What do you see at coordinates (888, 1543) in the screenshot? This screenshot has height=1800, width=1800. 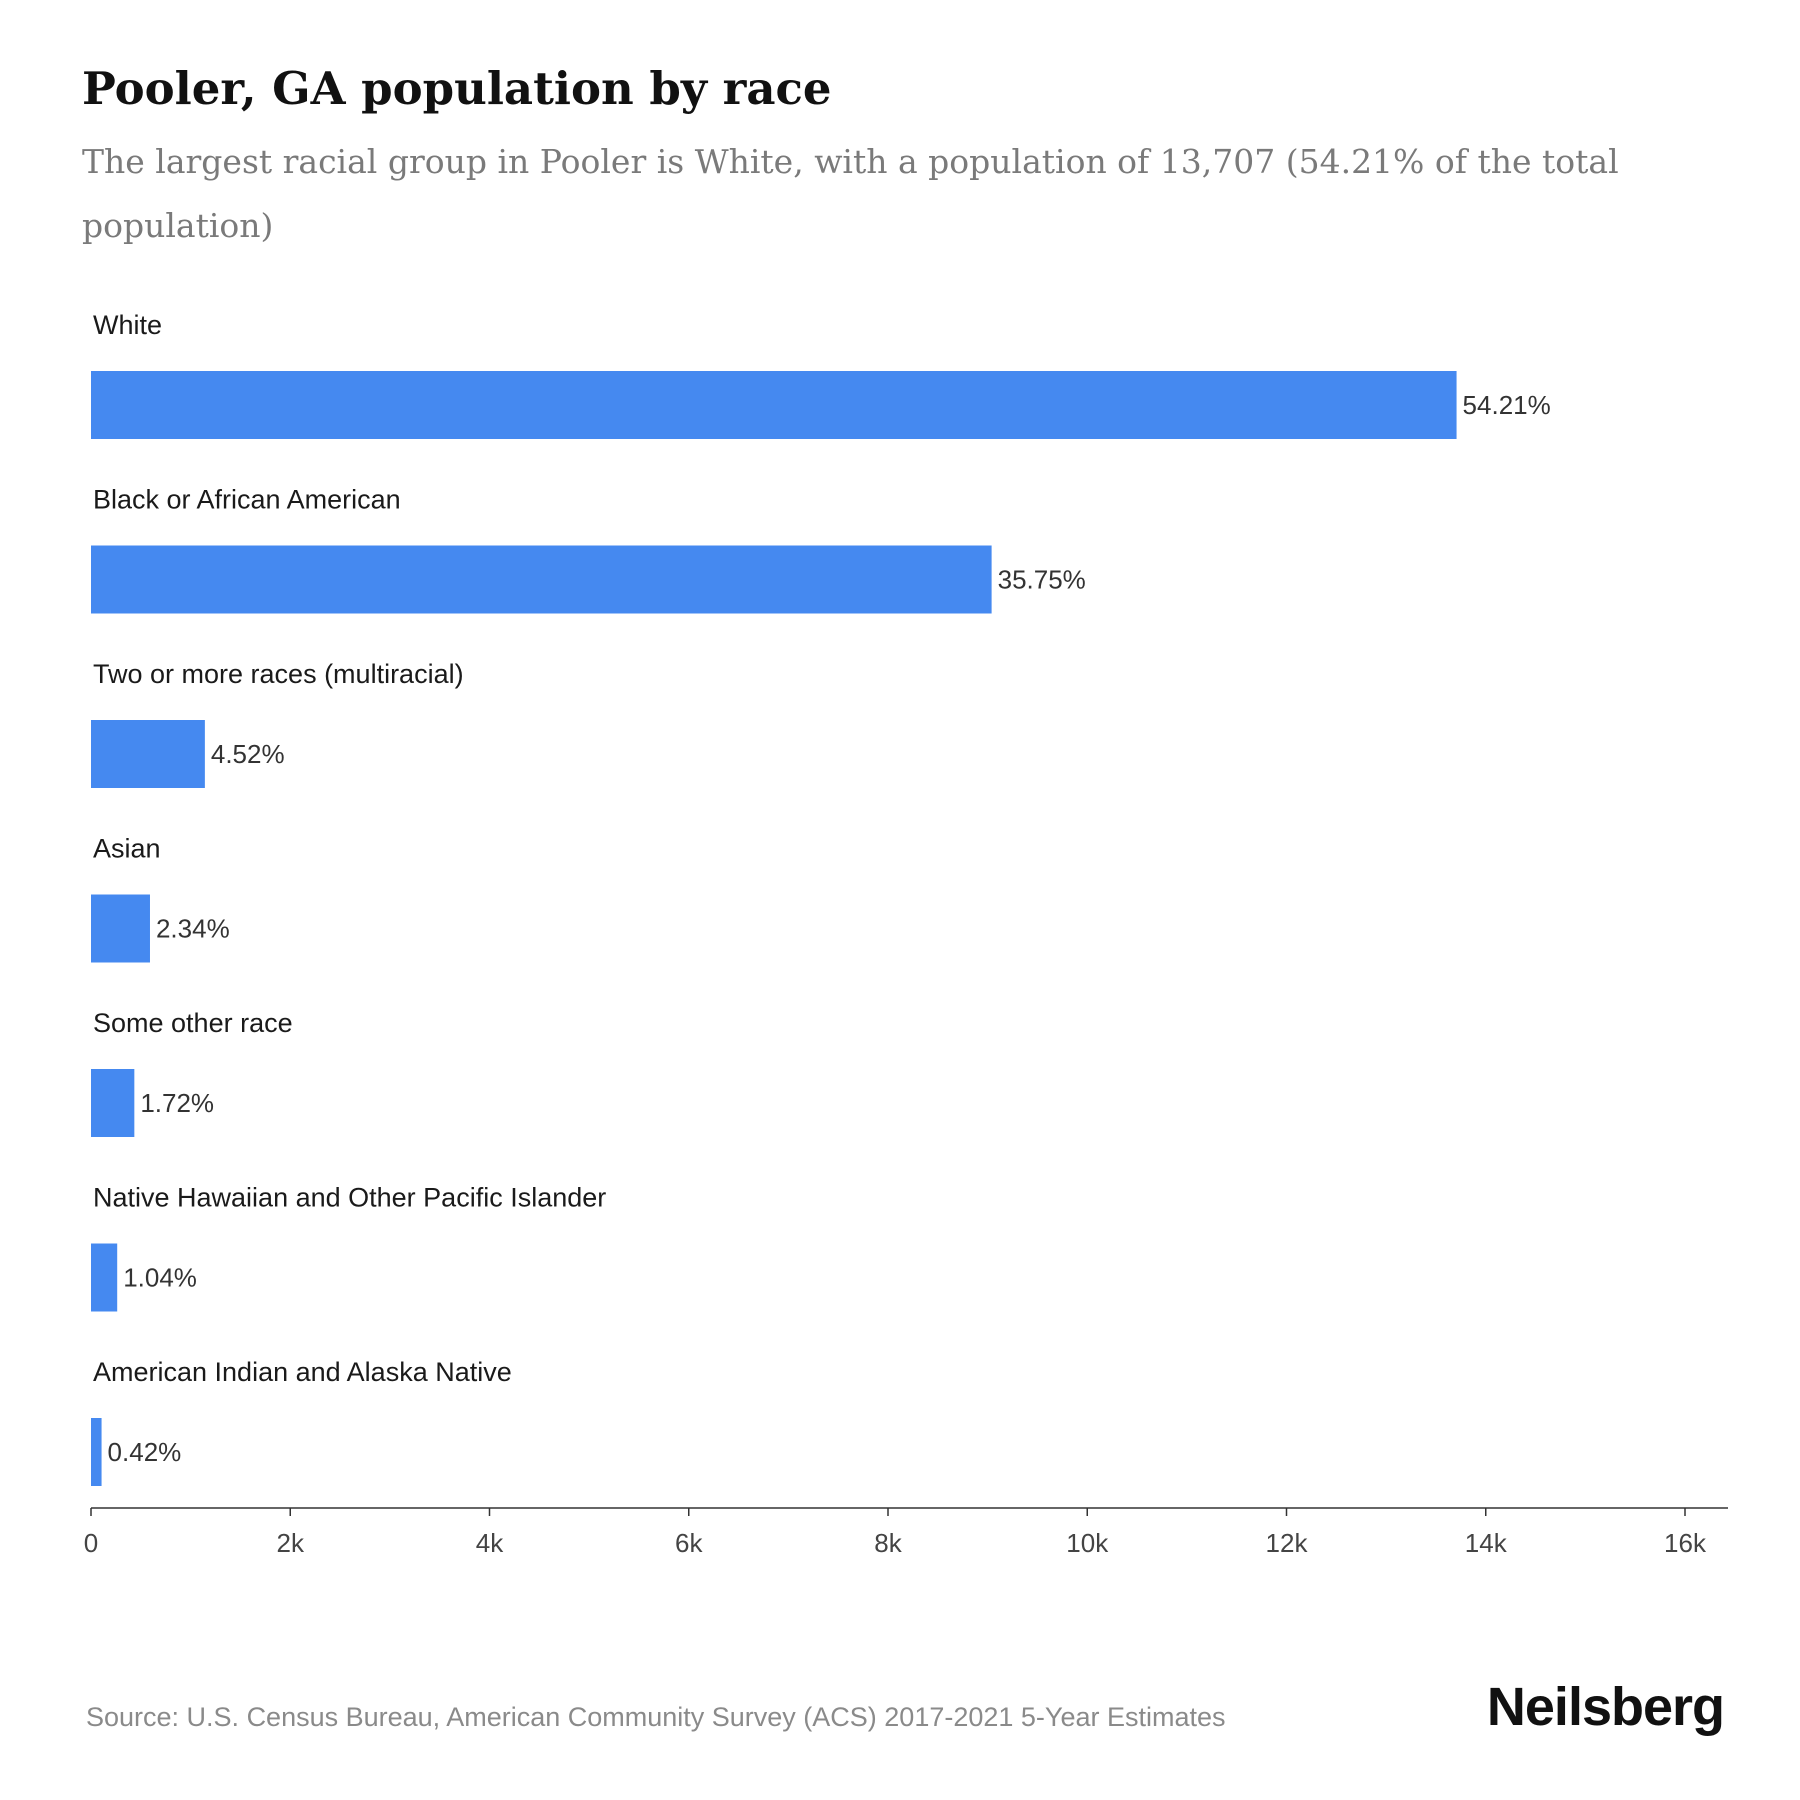 I see `x-tick-label: 8k` at bounding box center [888, 1543].